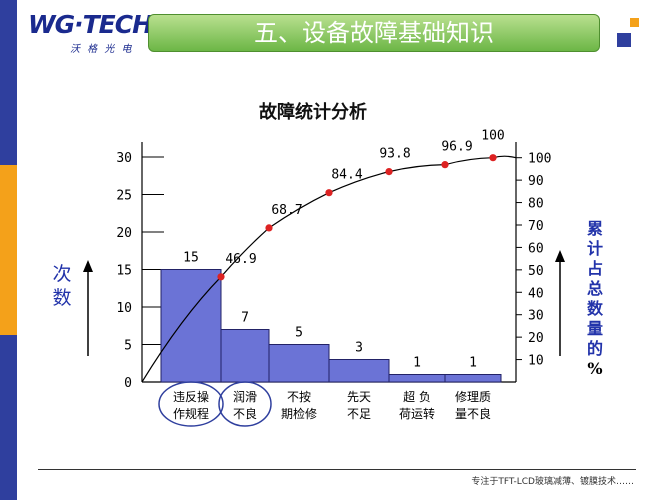  Describe the element at coordinates (536, 338) in the screenshot. I see `y2-tick-label-20: 20` at that location.